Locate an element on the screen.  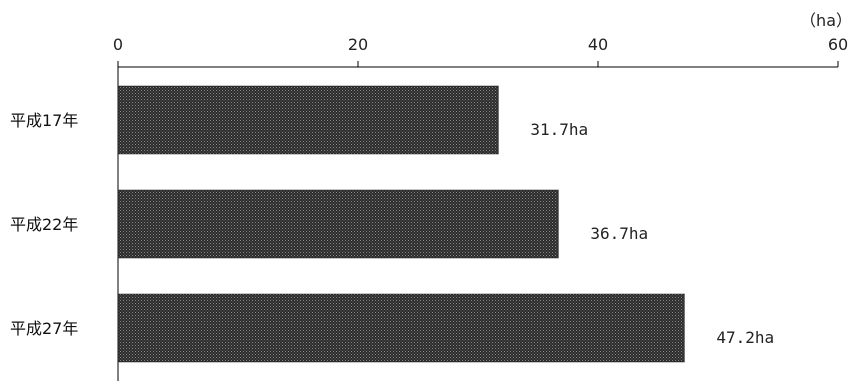
category-label: 平成22年 is located at coordinates (44, 224).